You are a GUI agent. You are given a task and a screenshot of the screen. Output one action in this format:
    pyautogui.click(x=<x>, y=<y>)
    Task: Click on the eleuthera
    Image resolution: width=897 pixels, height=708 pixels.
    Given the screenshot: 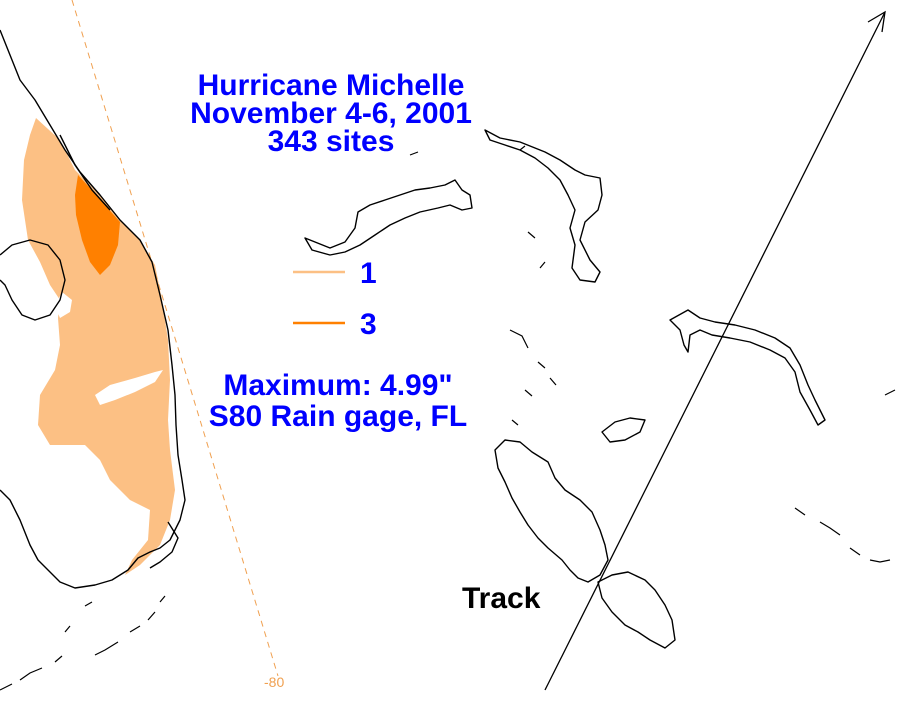 What is the action you would take?
    pyautogui.click(x=747, y=367)
    